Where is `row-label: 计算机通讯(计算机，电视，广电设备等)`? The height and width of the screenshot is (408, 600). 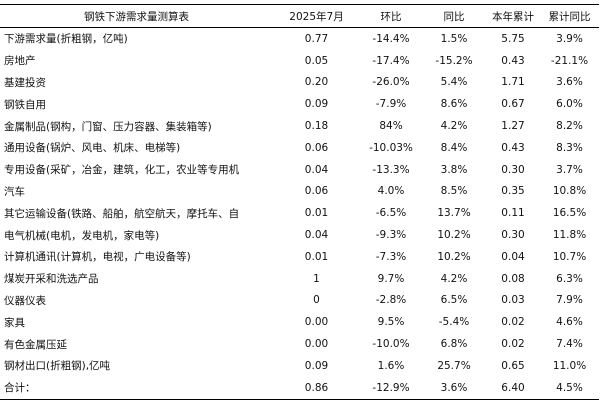 row-label: 计算机通讯(计算机，电视，广电设备等) is located at coordinates (97, 257).